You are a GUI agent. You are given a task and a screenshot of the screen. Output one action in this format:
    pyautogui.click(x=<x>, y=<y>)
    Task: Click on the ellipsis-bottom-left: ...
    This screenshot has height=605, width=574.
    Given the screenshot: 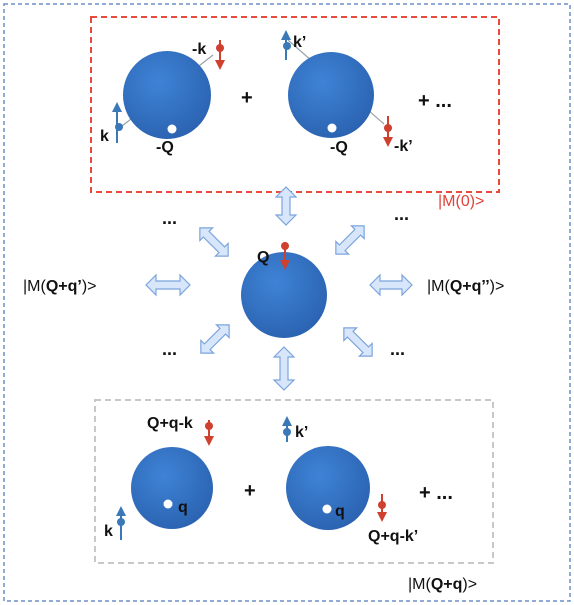 What is the action you would take?
    pyautogui.click(x=169, y=349)
    